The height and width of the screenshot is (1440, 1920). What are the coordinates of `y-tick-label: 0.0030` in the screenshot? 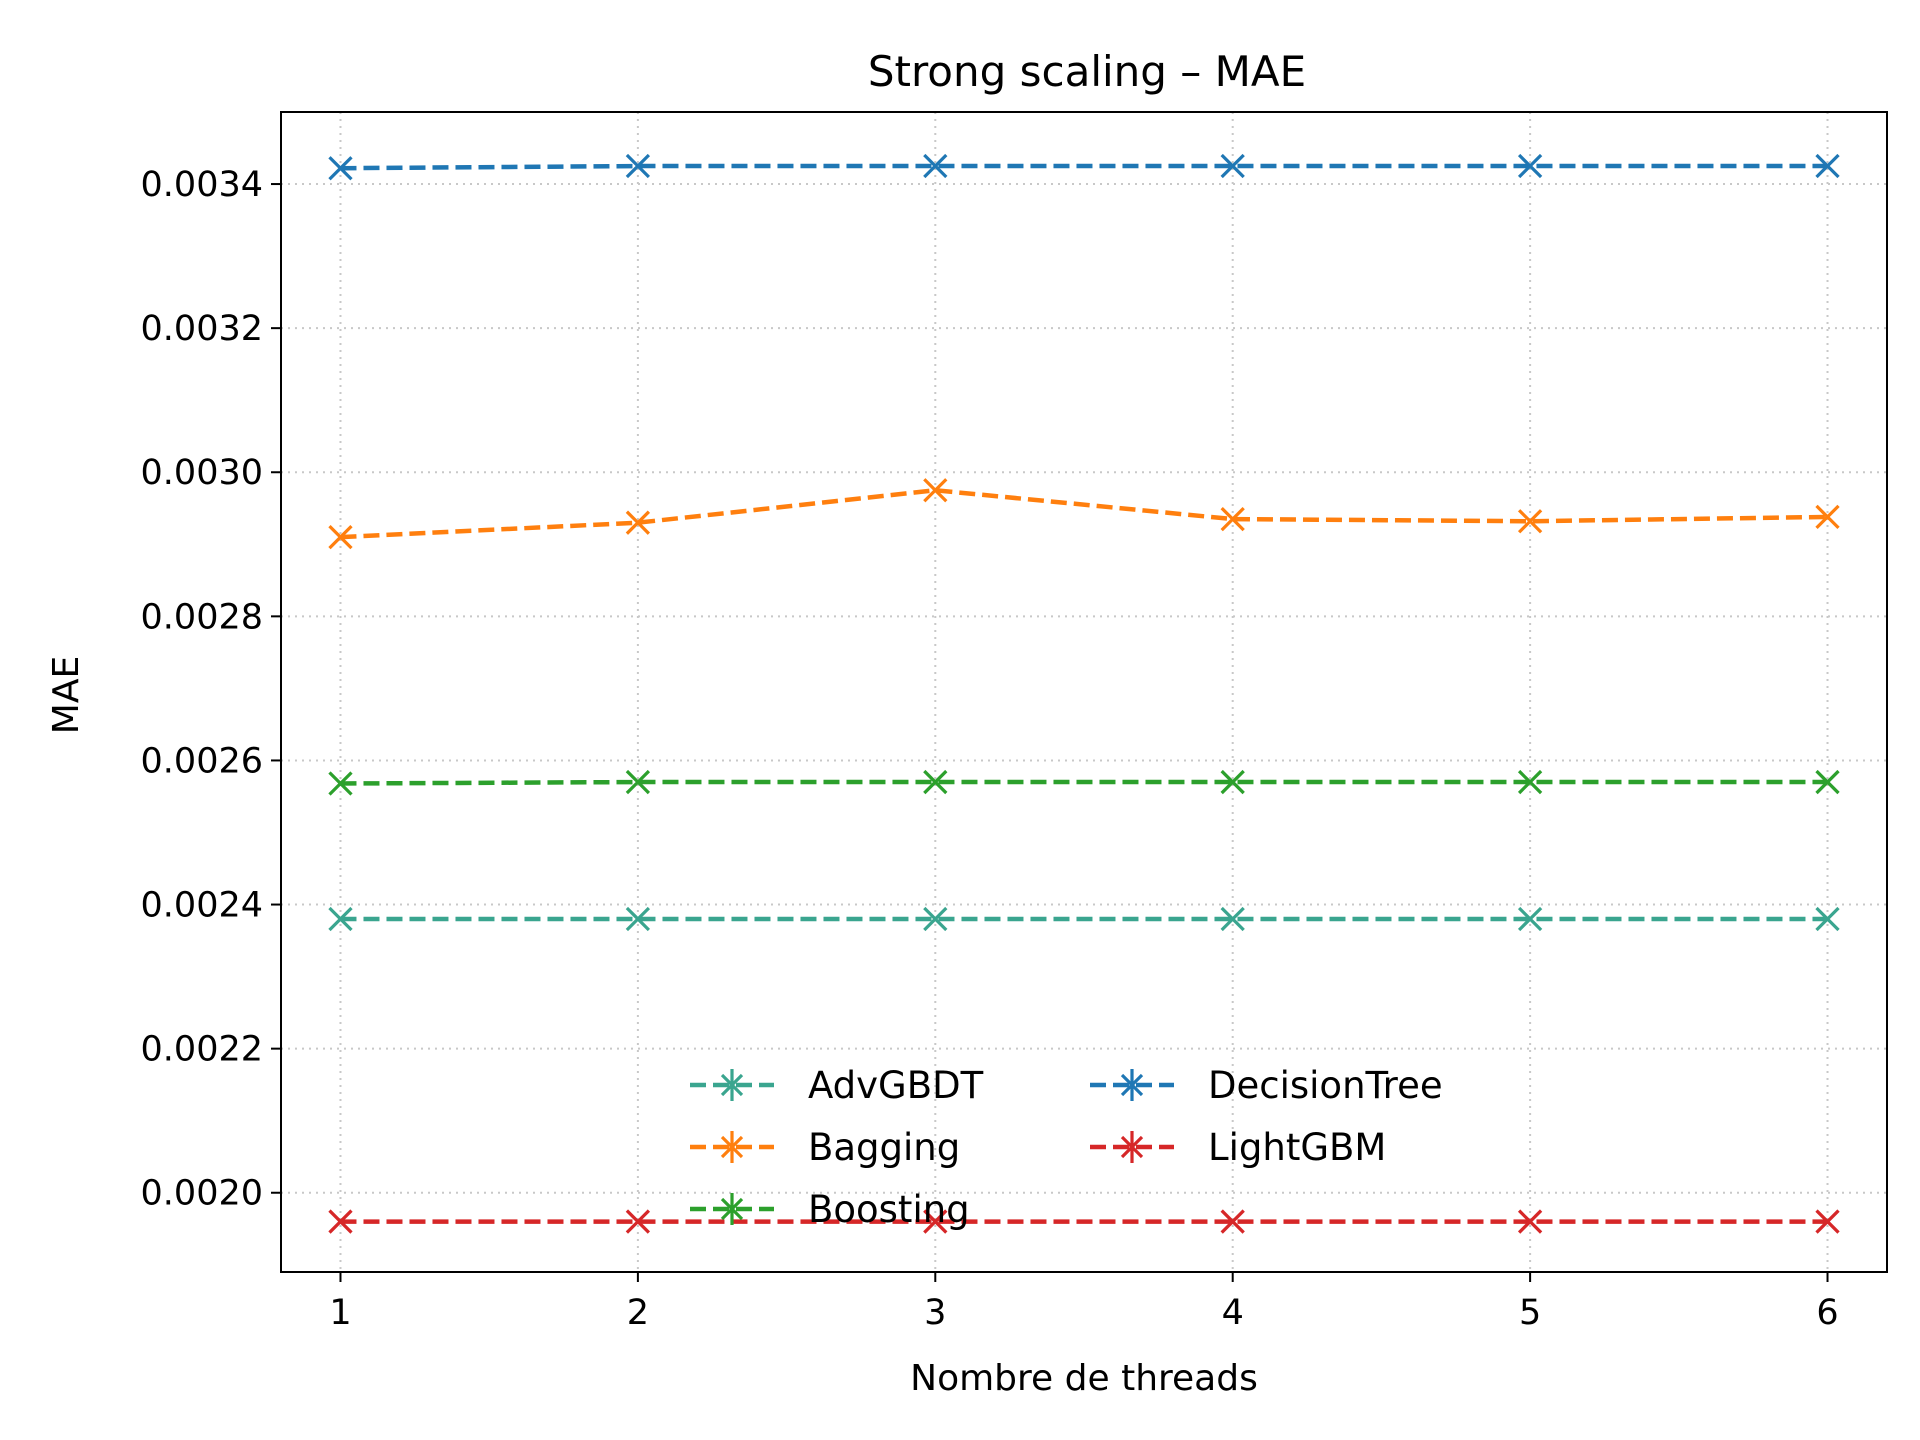 It's located at (202, 473).